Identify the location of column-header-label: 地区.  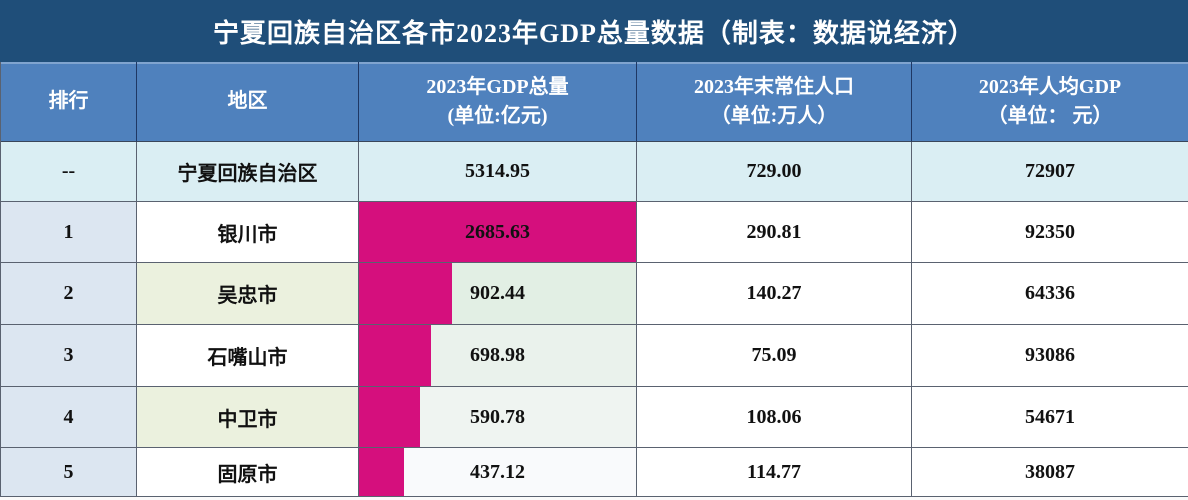
(247, 101).